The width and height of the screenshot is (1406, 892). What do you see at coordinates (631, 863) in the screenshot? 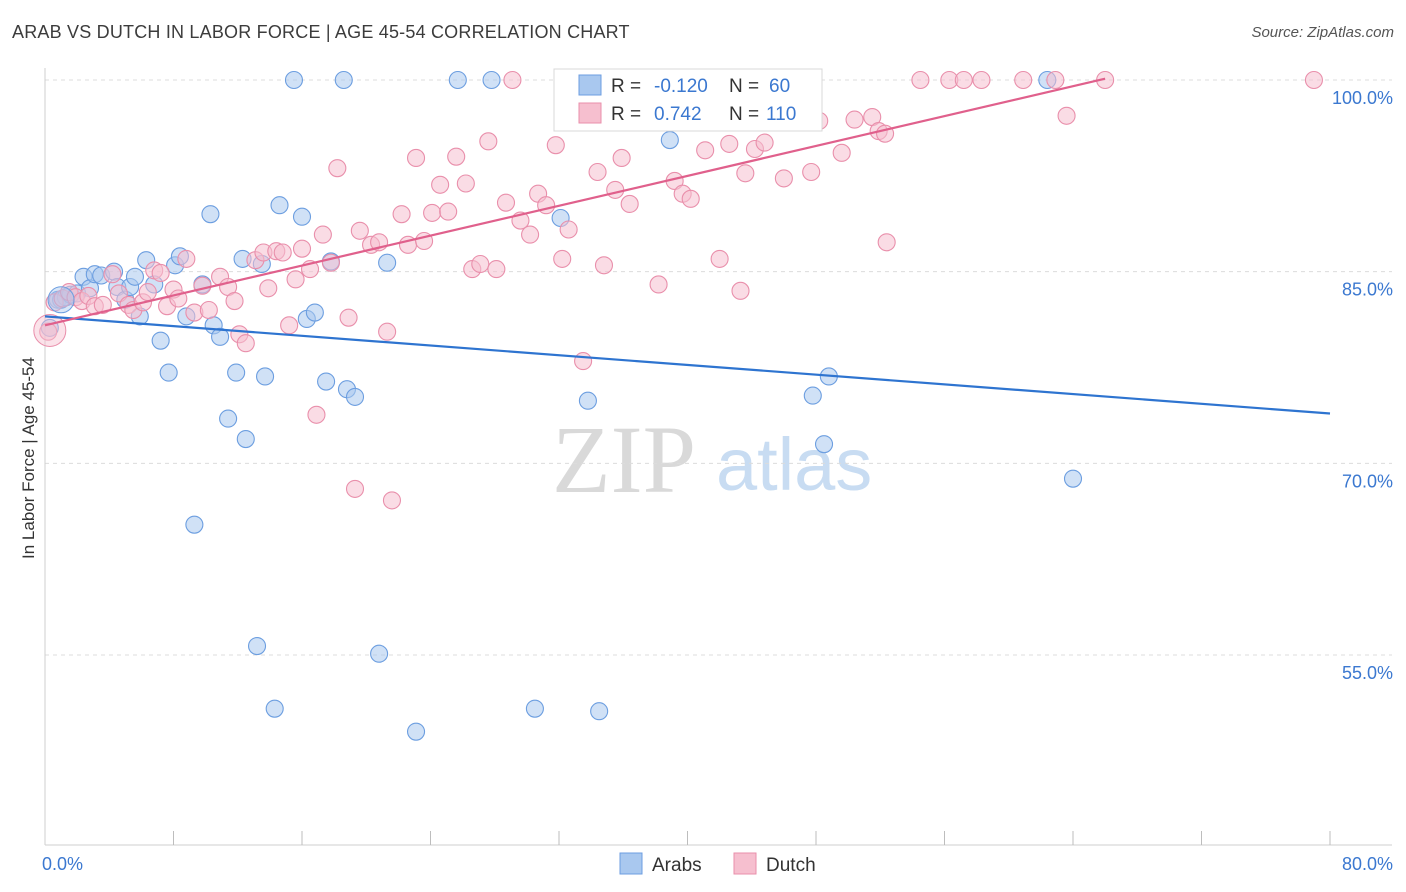
I see `bottom-legend-swatch-arabs` at bounding box center [631, 863].